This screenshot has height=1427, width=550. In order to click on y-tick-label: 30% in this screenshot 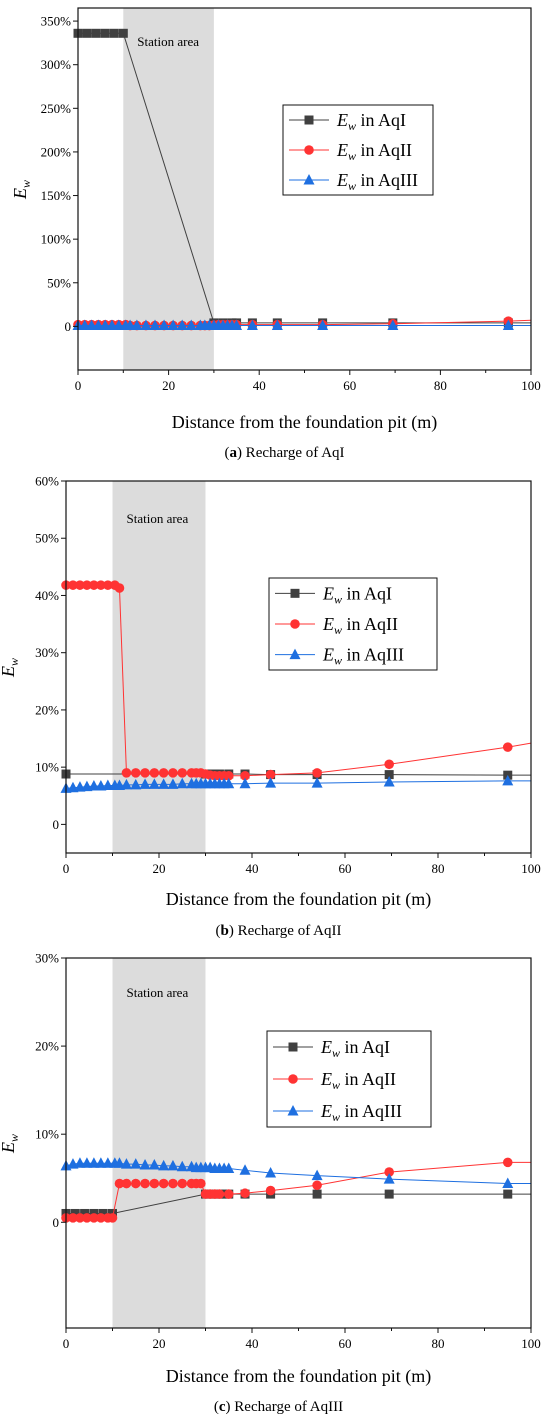, I will do `click(47, 652)`.